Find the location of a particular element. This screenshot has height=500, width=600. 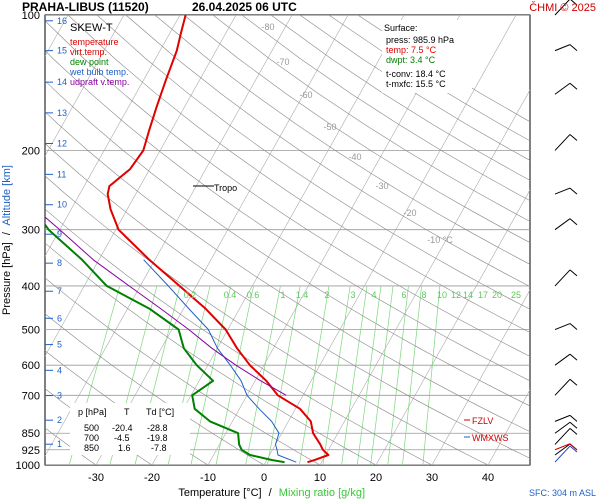

table-cell: -20.4 is located at coordinates (122, 428).